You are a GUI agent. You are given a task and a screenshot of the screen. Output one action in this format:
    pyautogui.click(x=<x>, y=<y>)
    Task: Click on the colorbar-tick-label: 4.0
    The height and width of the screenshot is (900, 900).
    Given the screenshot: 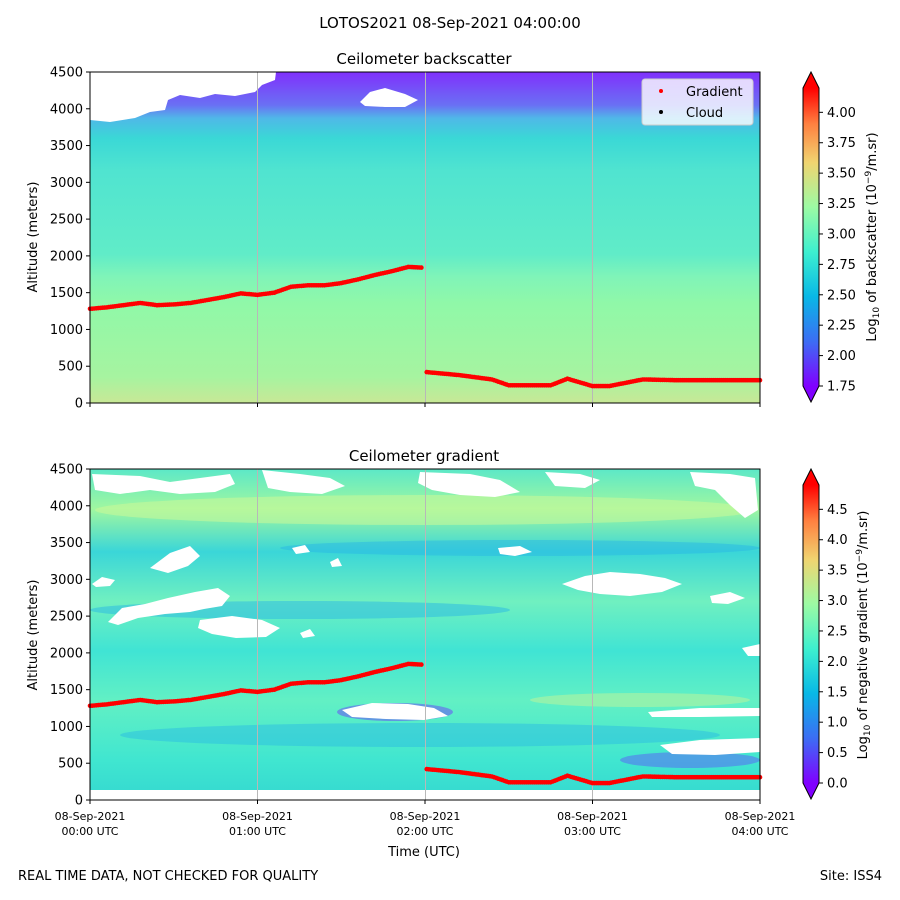 What is the action you would take?
    pyautogui.click(x=837, y=540)
    